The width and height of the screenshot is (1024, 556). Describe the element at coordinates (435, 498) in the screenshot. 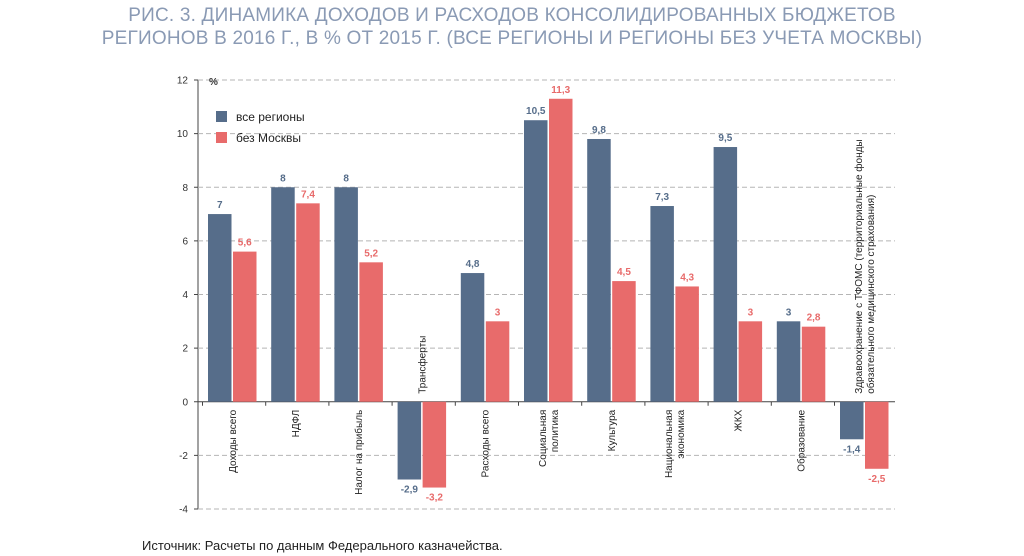

I see `data-label: -3,2` at that location.